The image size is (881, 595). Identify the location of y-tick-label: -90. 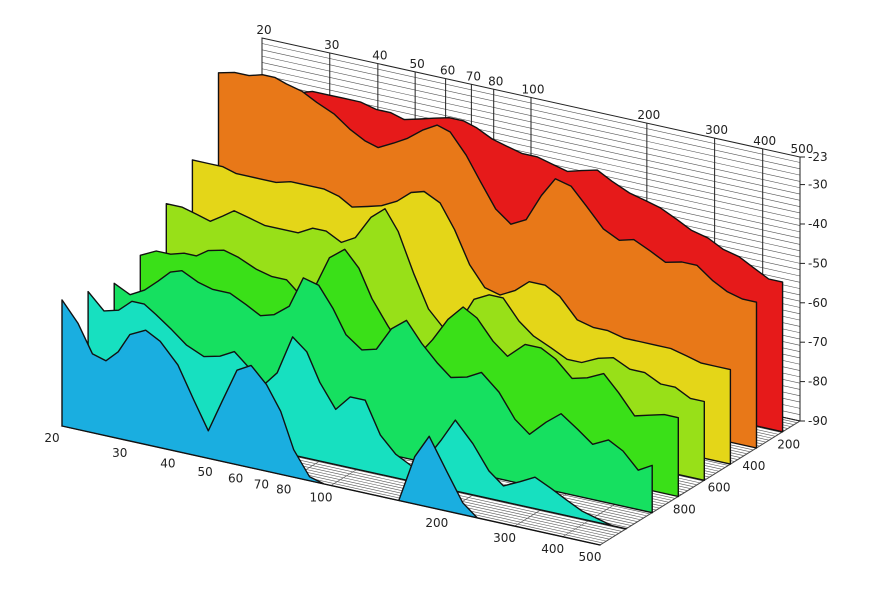
(818, 421).